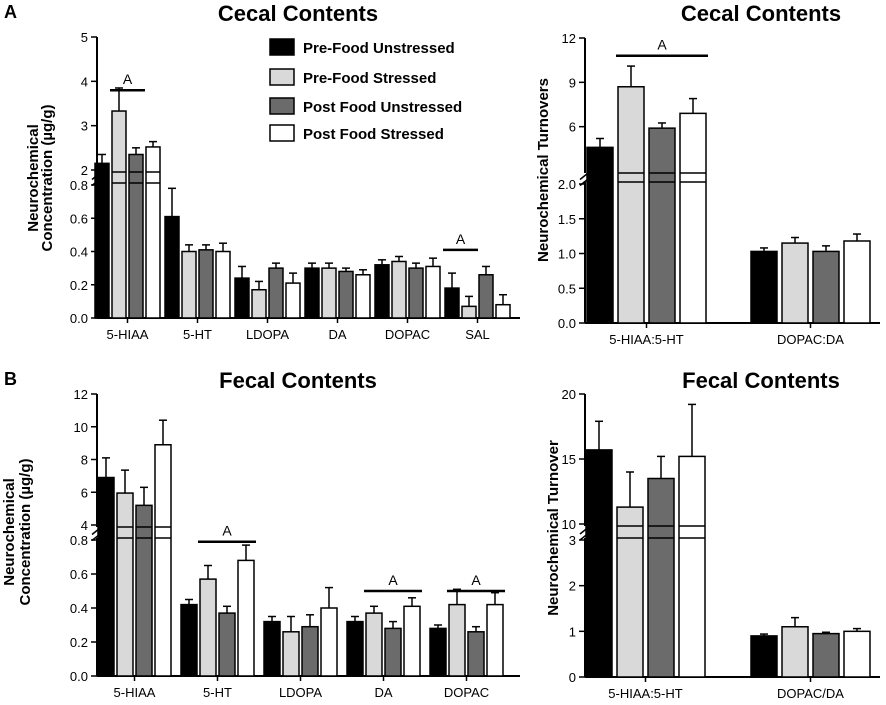  What do you see at coordinates (826, 287) in the screenshot?
I see `bar-dopac-da-post-food-unstressed` at bounding box center [826, 287].